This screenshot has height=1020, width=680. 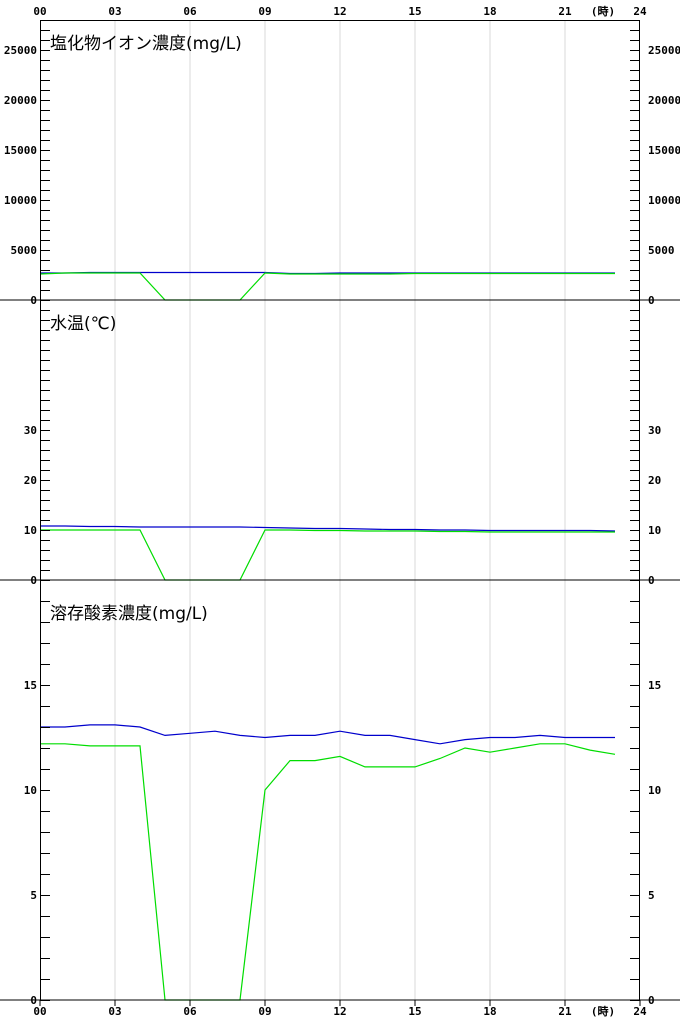 What do you see at coordinates (39, 1011) in the screenshot?
I see `x-tick-label-bottom: 00` at bounding box center [39, 1011].